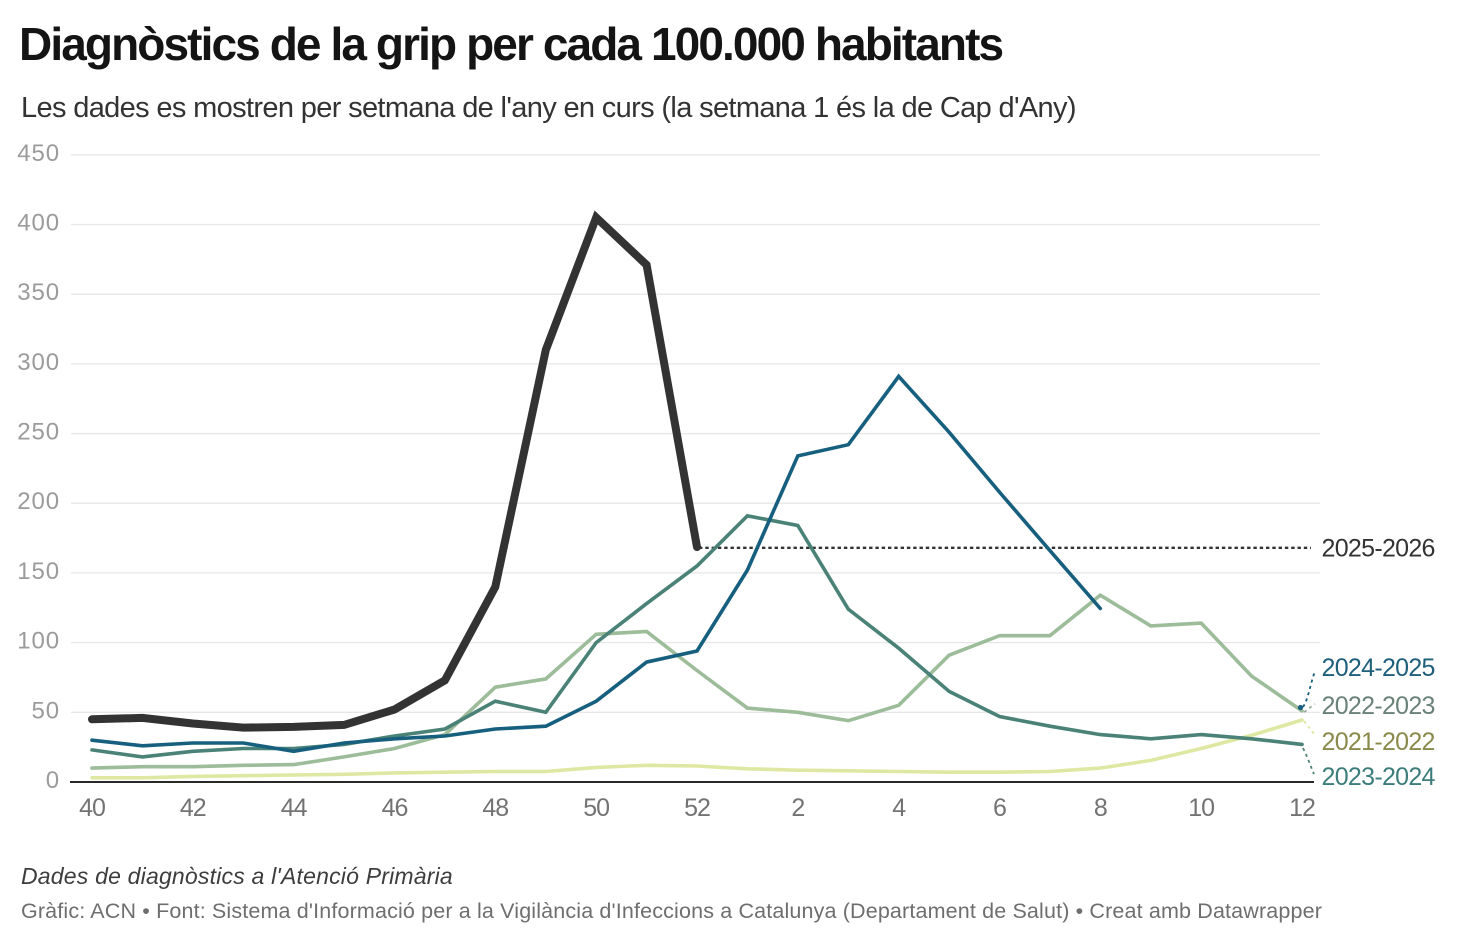 This screenshot has width=1472, height=946. What do you see at coordinates (797, 808) in the screenshot?
I see `svg-text: 2` at bounding box center [797, 808].